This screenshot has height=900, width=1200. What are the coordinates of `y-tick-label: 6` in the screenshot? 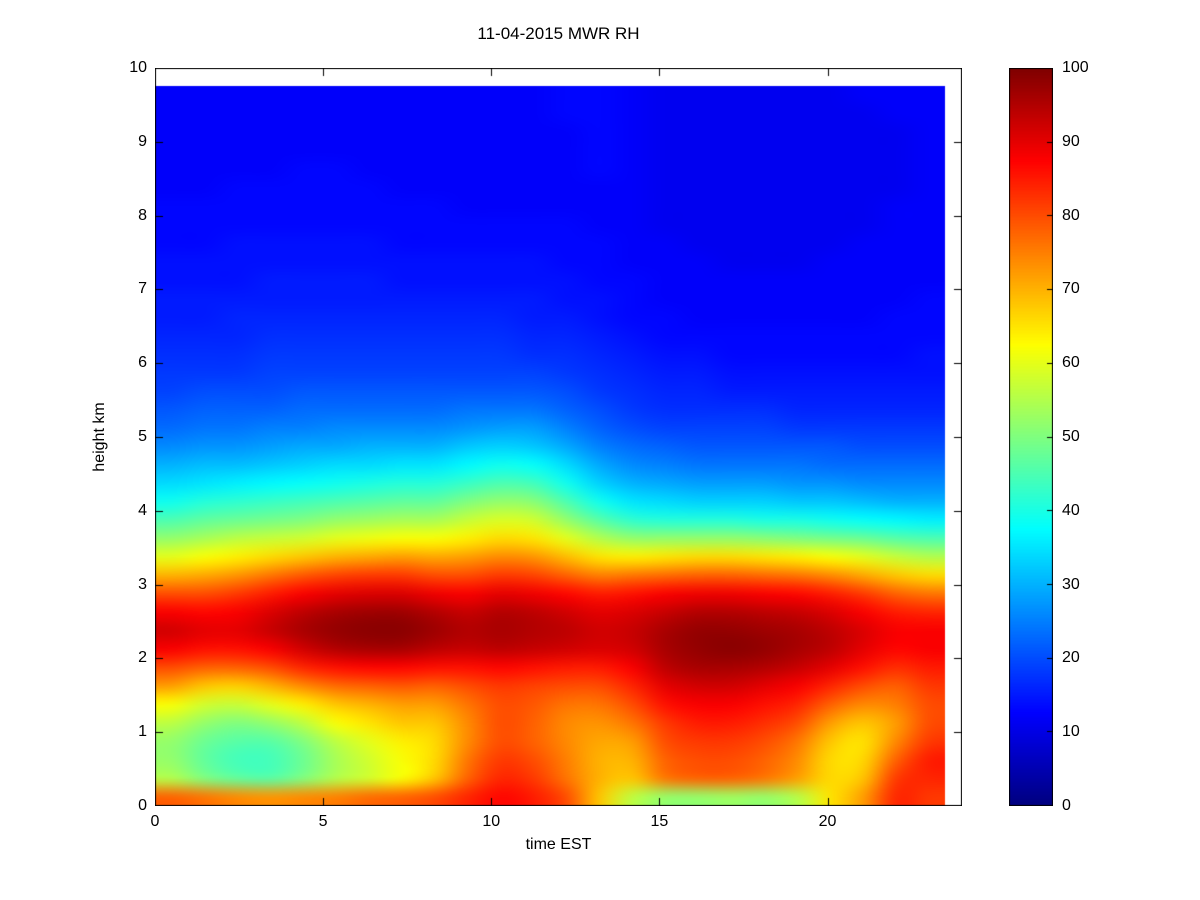 It's located at (142, 363).